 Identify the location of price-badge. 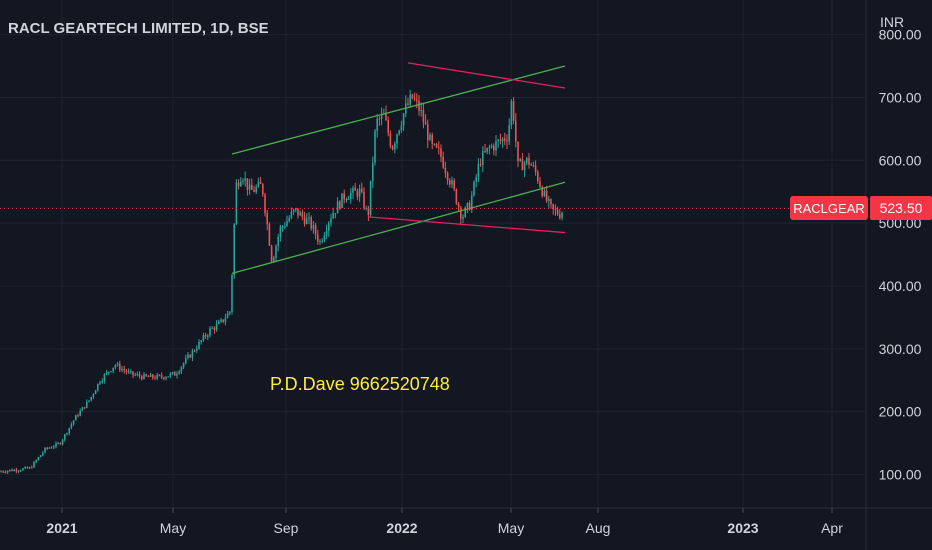
(901, 208).